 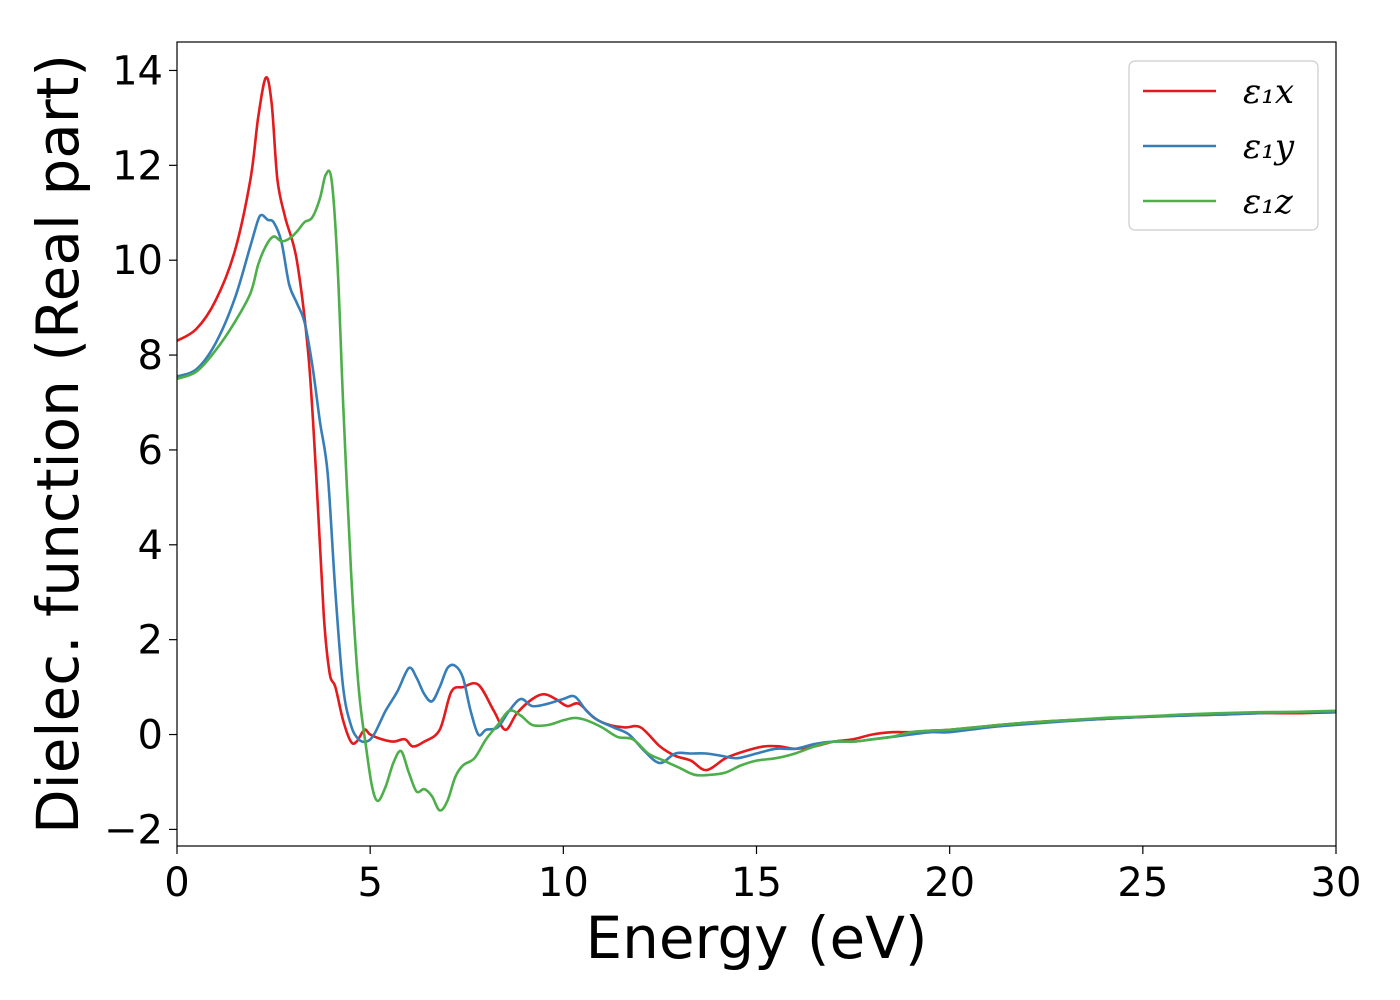 What do you see at coordinates (150, 356) in the screenshot?
I see `y-tick-label: 8` at bounding box center [150, 356].